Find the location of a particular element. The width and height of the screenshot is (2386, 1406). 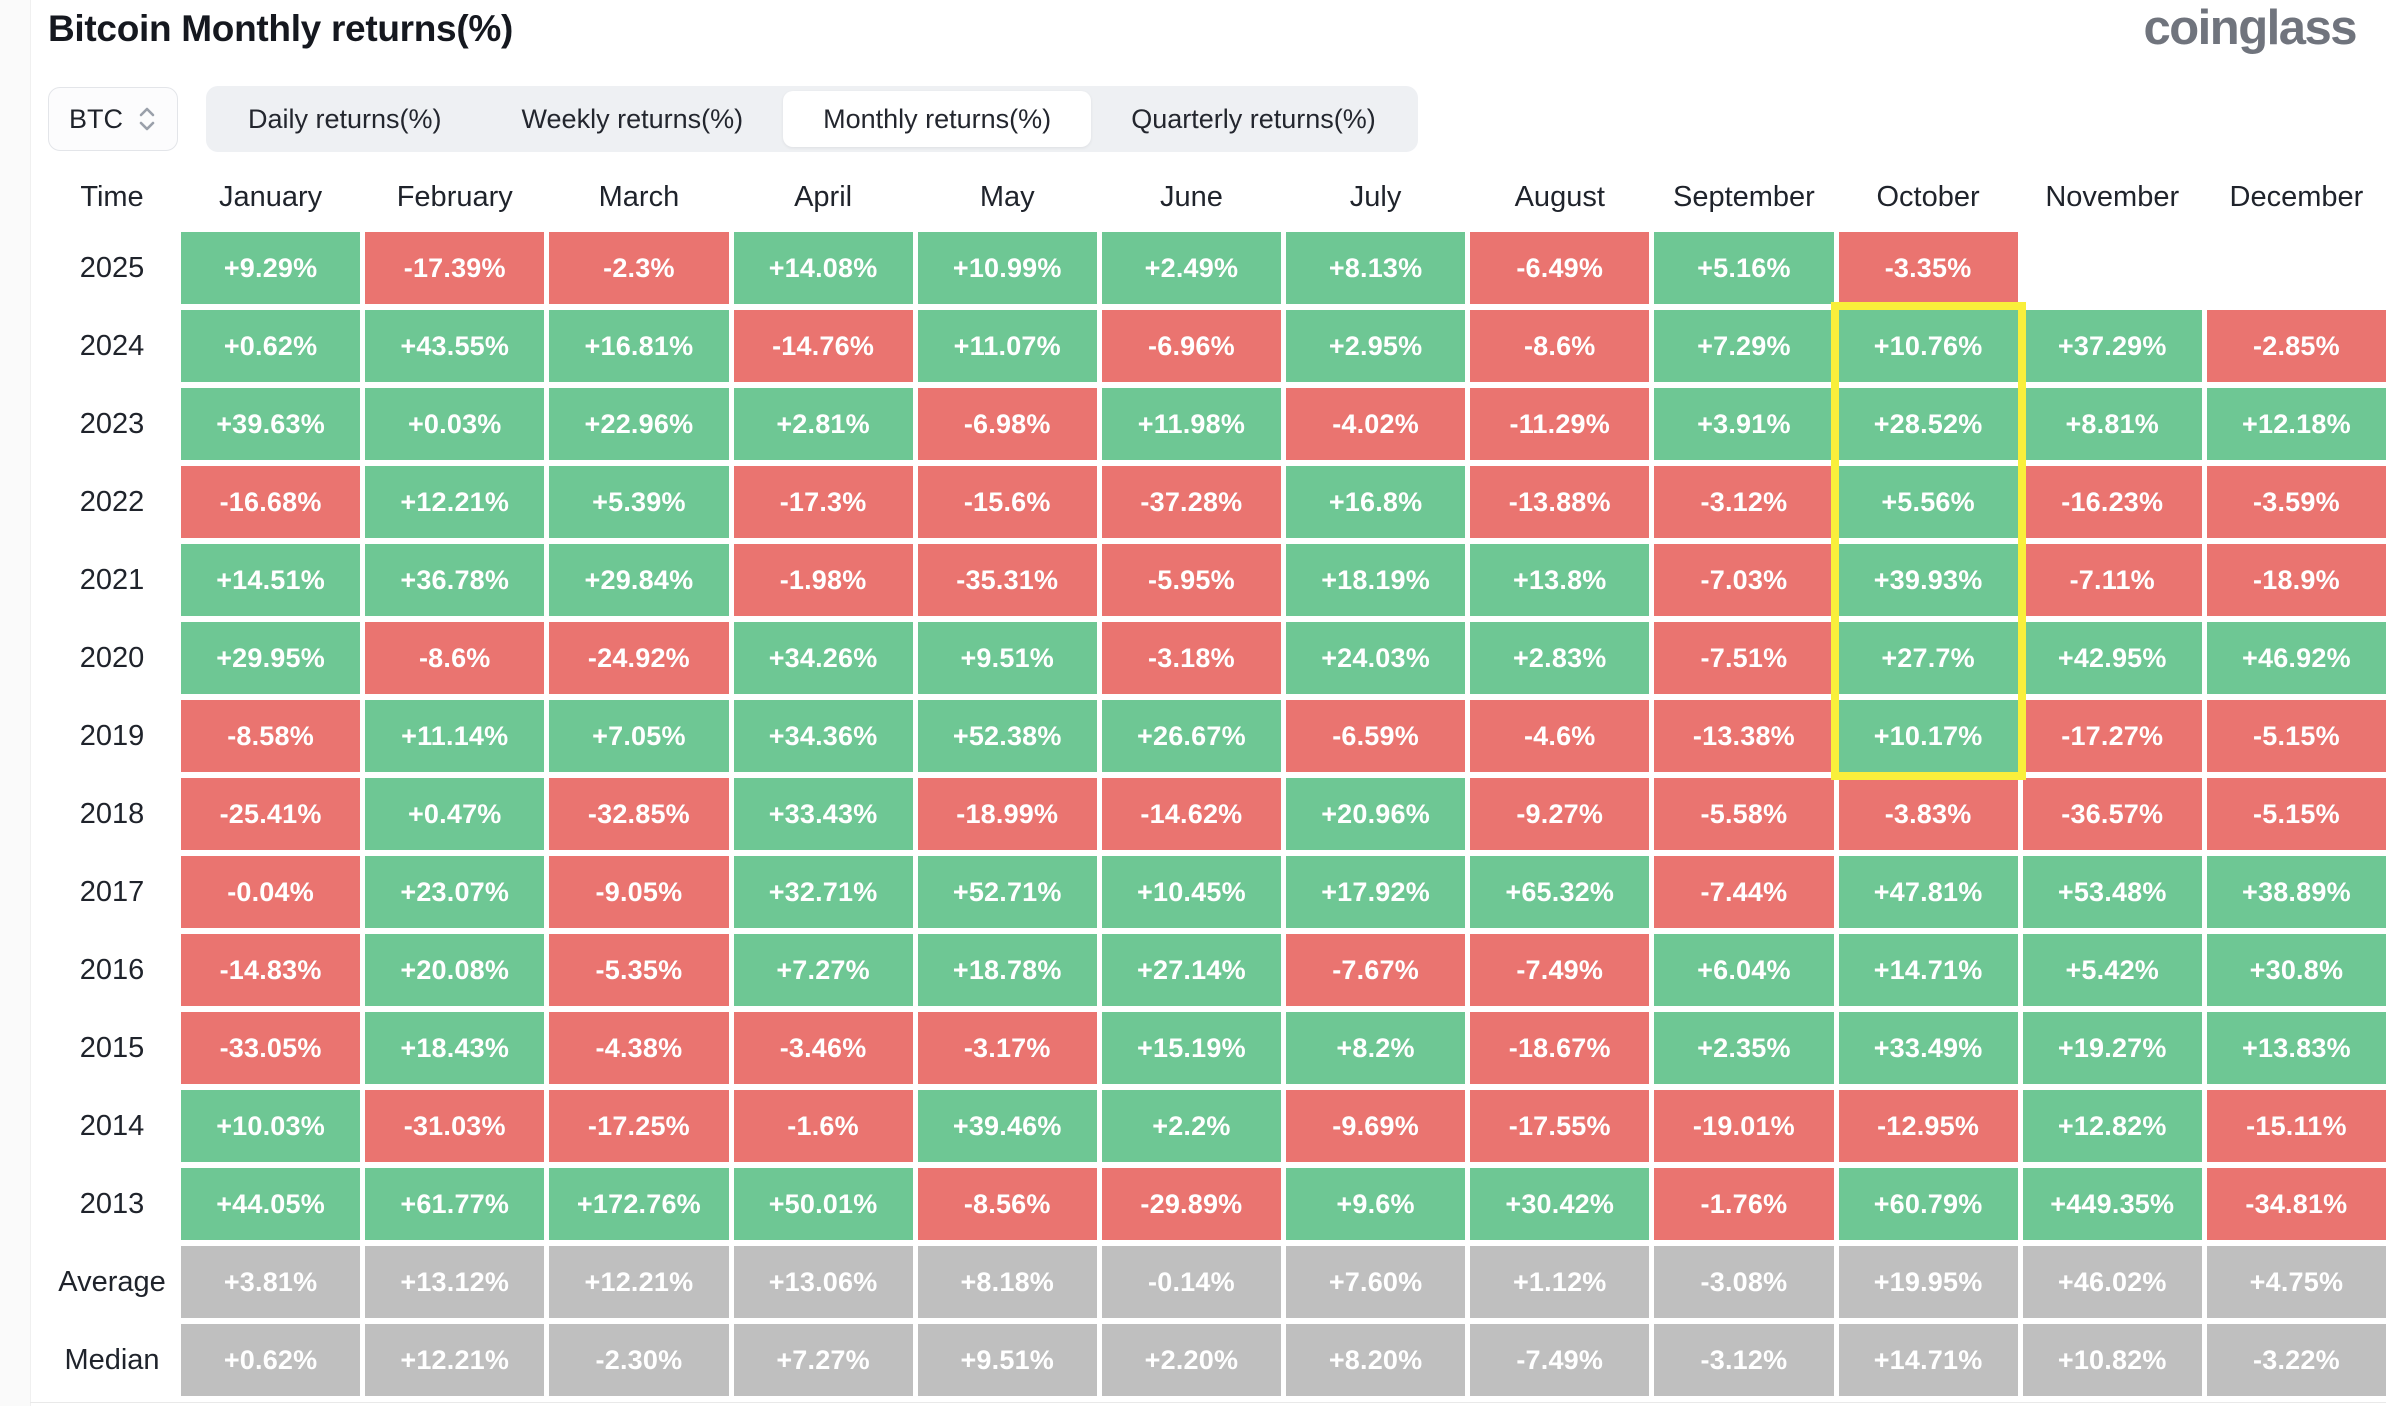

return-cell-2020-february: -8.6% is located at coordinates (455, 658).